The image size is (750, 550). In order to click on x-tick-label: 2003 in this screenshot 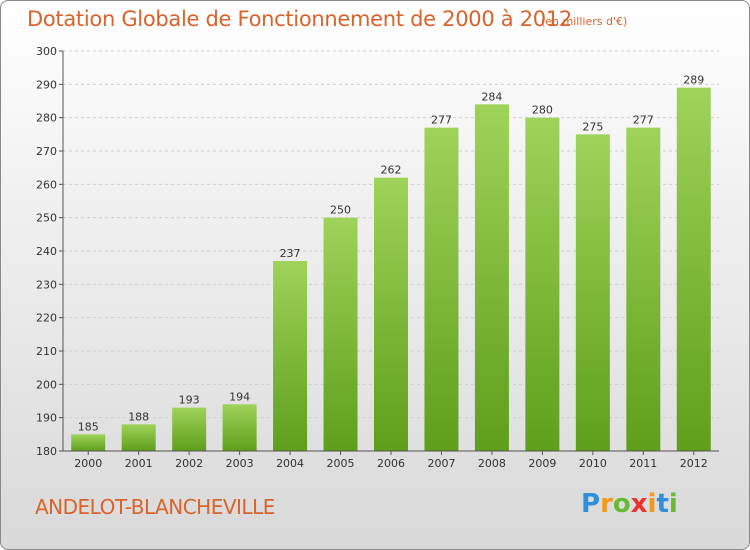, I will do `click(240, 463)`.